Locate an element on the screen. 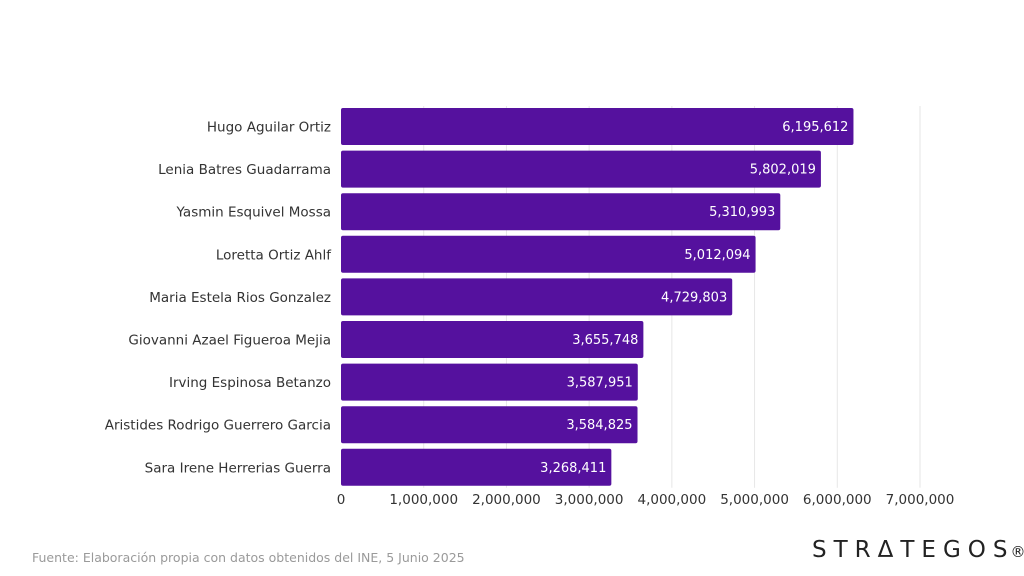  category-label: Yasmin Esquivel Mossa is located at coordinates (253, 213).